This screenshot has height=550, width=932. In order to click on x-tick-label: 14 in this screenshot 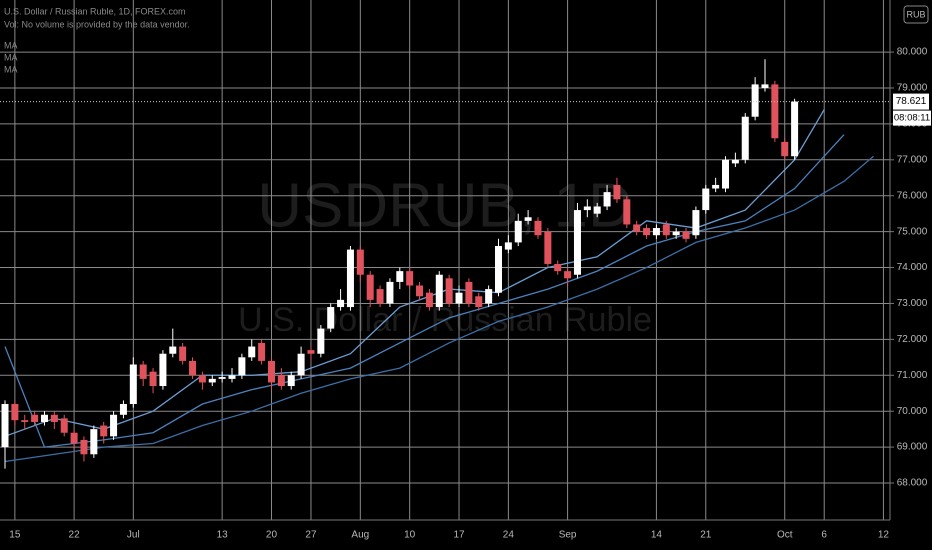, I will do `click(657, 535)`.